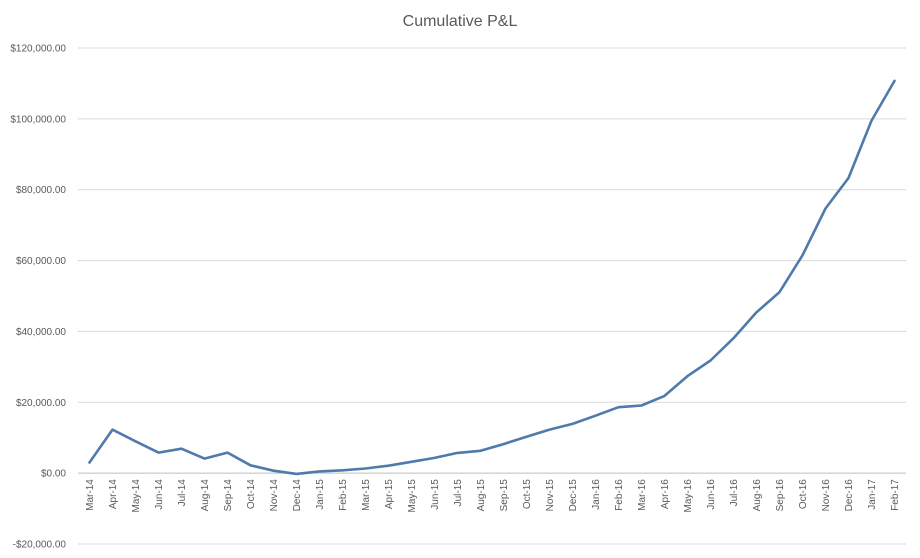 The height and width of the screenshot is (558, 920). I want to click on chart-title: Cumulative P&L, so click(460, 21).